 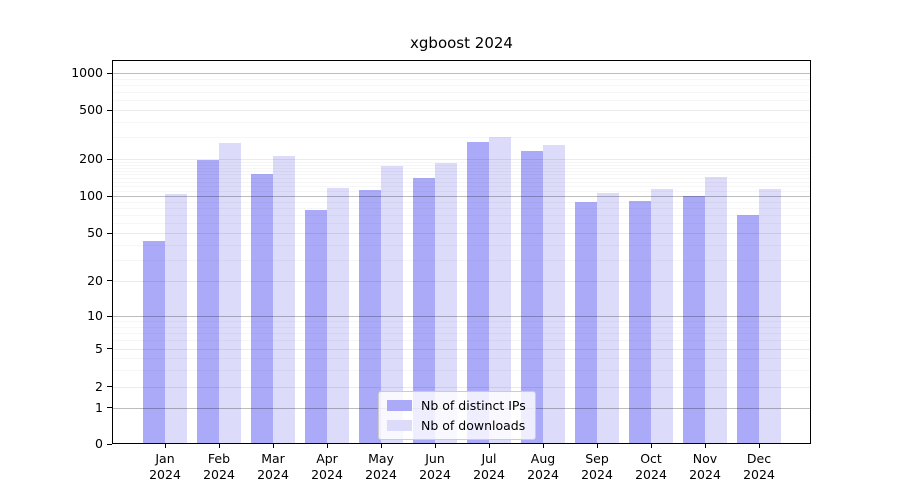 I want to click on x-tick-label: Nov 2024, so click(x=705, y=466).